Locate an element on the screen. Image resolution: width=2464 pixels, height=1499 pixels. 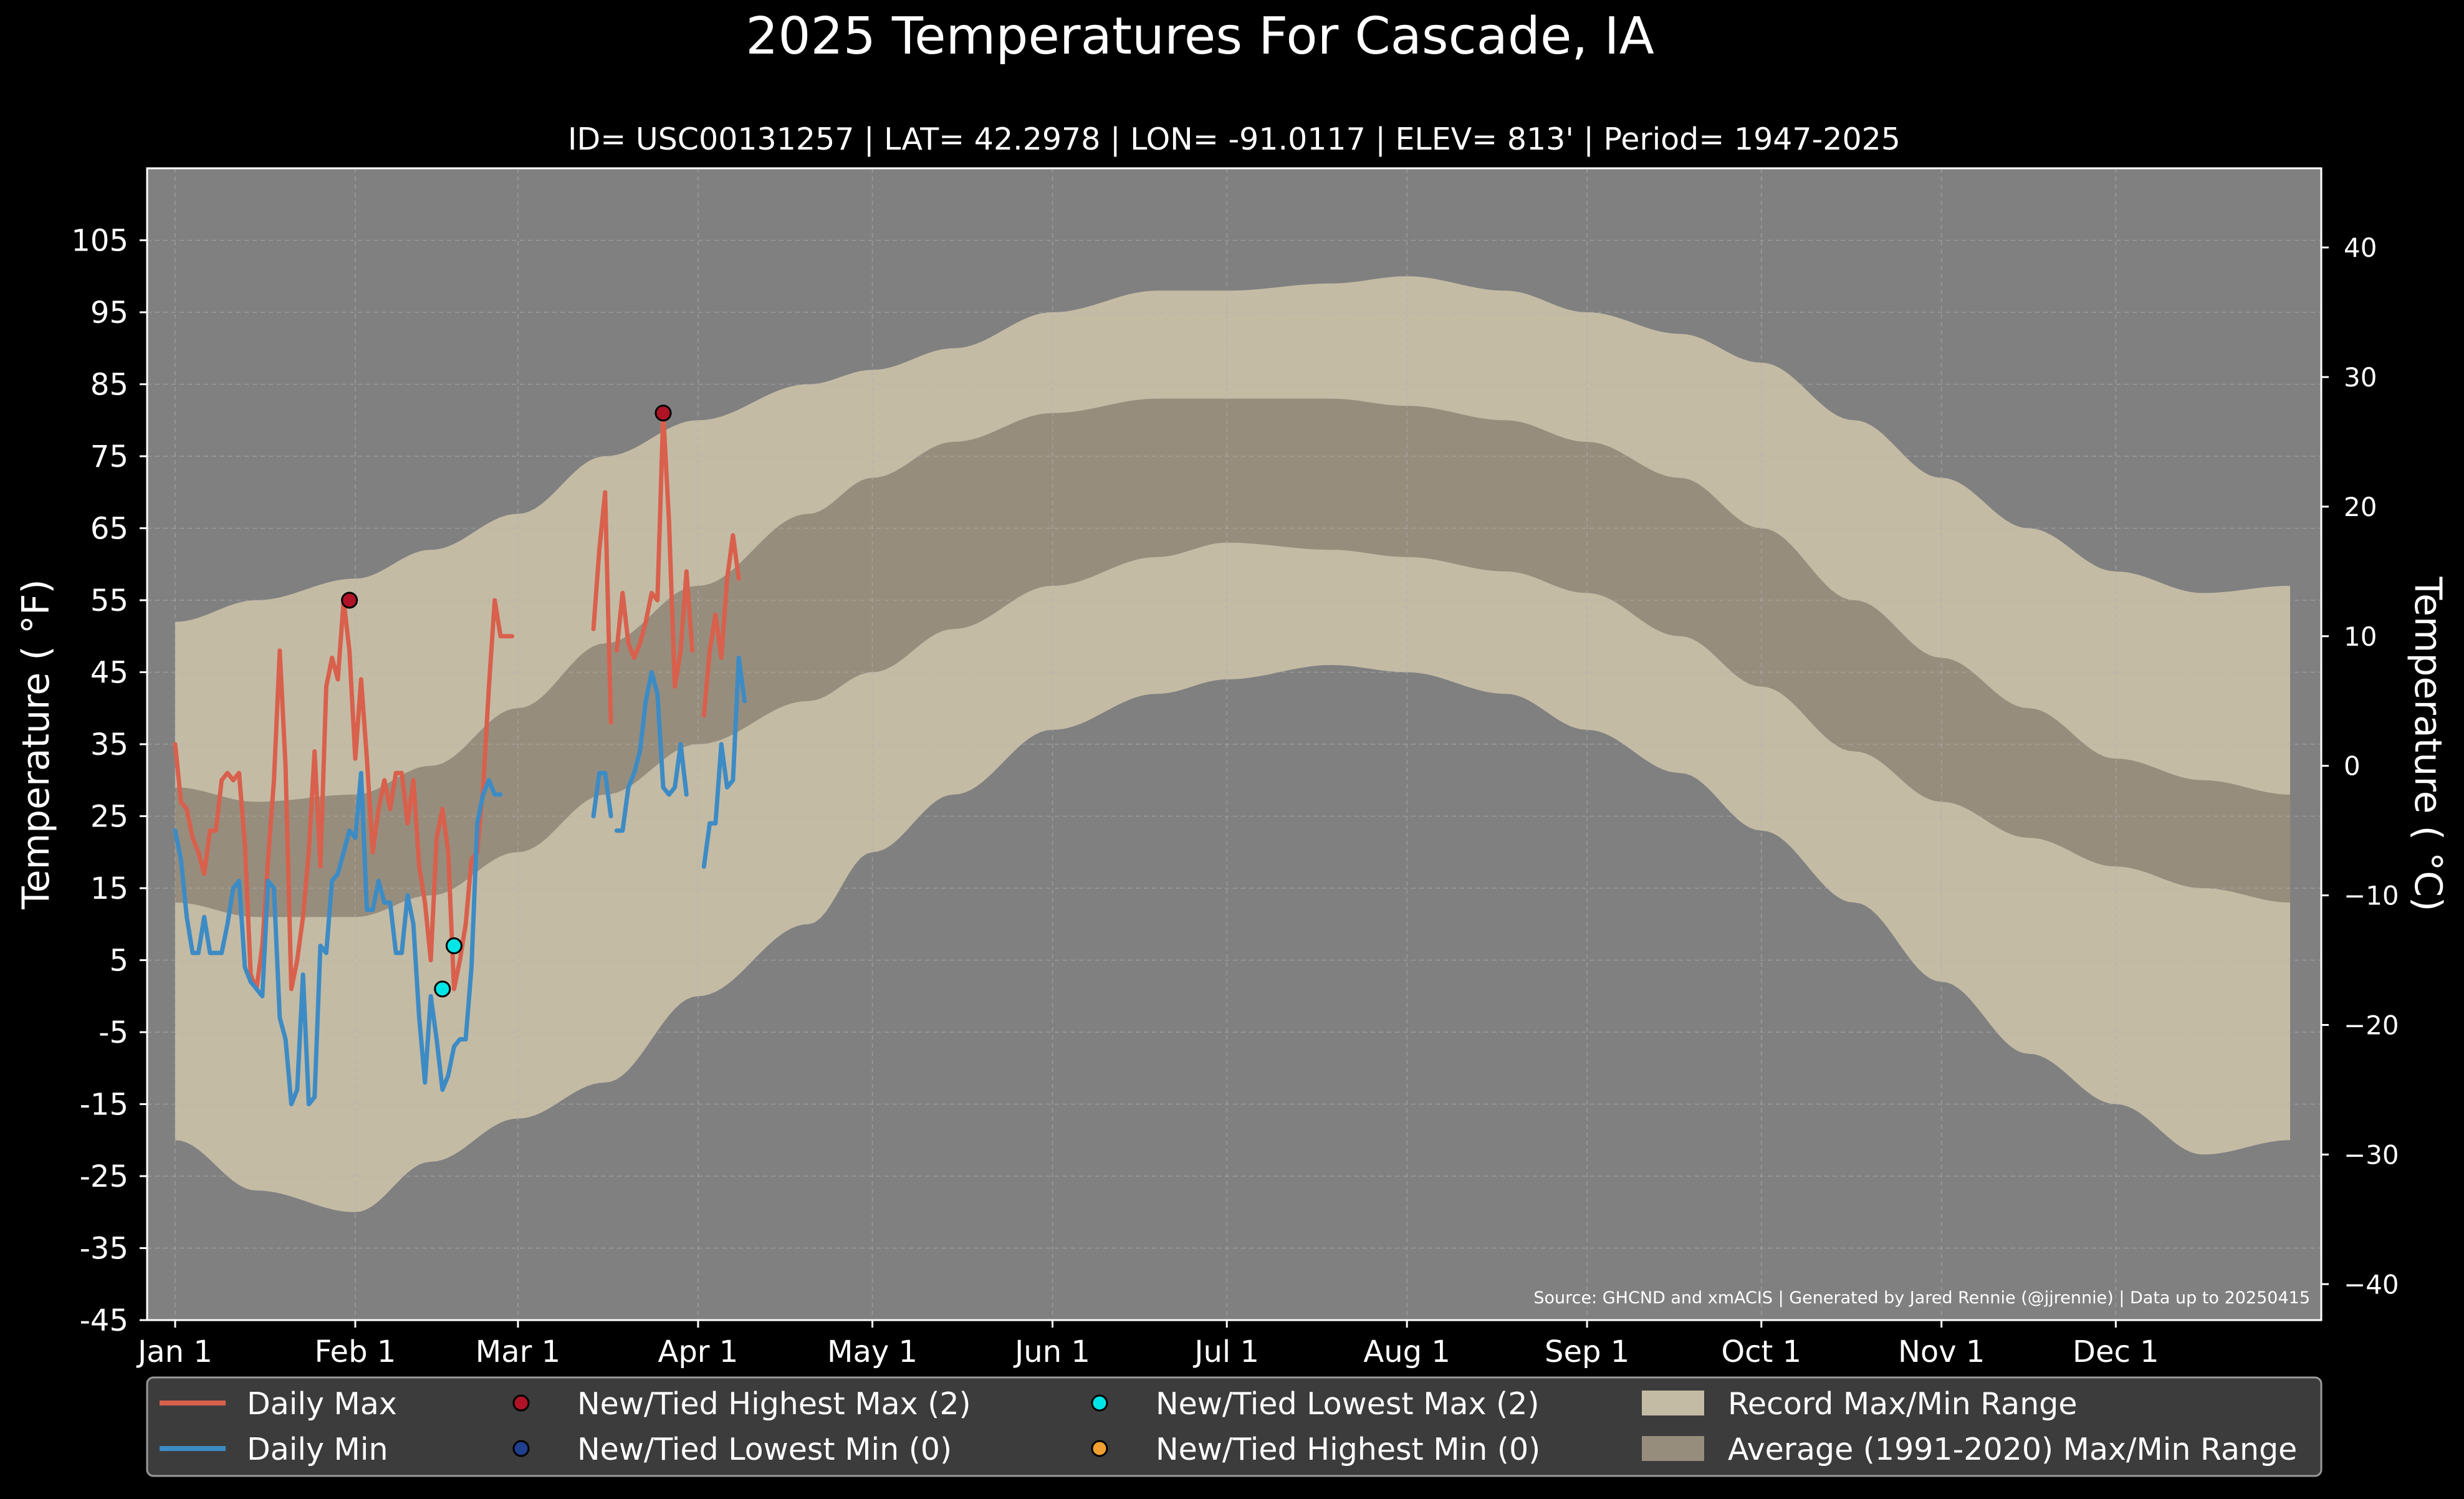
legend-box is located at coordinates (1234, 1426).